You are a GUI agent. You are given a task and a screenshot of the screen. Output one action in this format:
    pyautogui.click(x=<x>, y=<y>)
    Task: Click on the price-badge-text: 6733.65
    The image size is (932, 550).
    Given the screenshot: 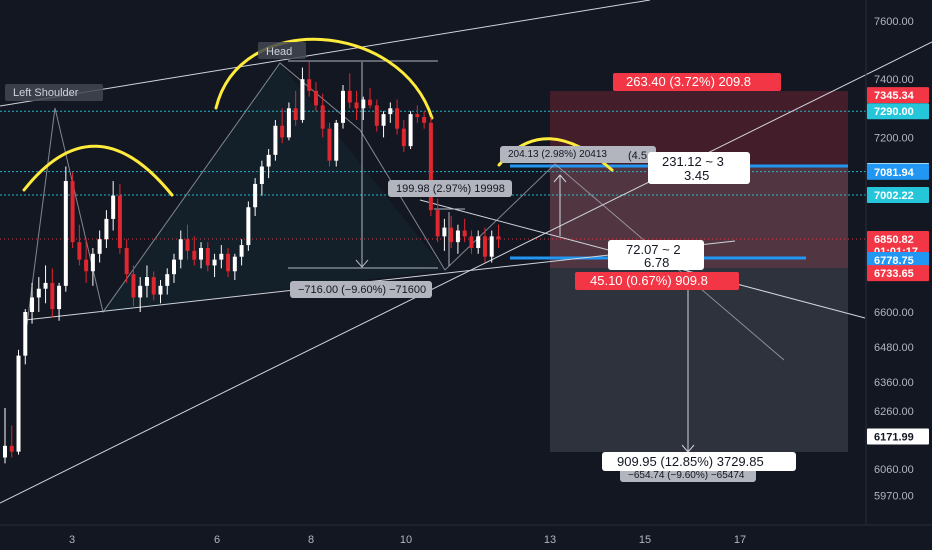 What is the action you would take?
    pyautogui.click(x=894, y=274)
    